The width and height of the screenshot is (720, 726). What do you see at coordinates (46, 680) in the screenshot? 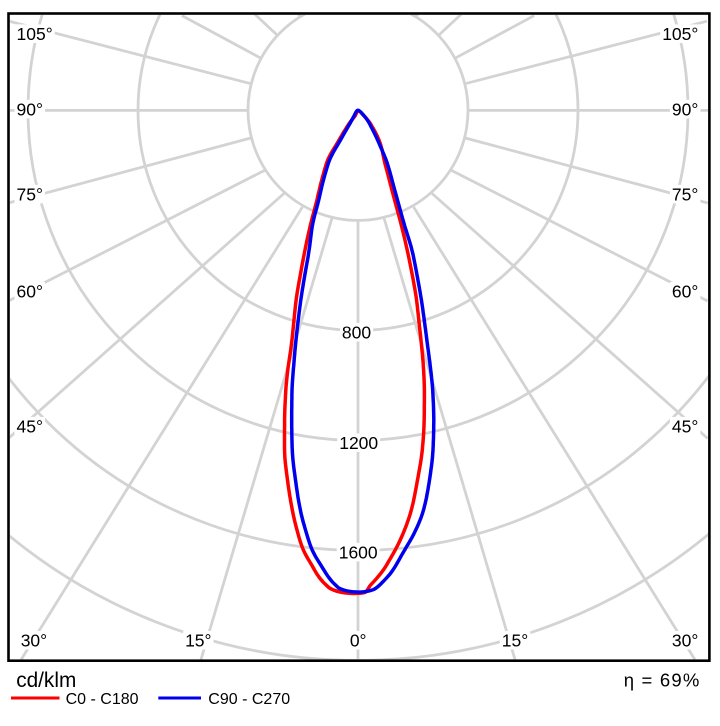
I see `svg-text: cd/klm` at bounding box center [46, 680].